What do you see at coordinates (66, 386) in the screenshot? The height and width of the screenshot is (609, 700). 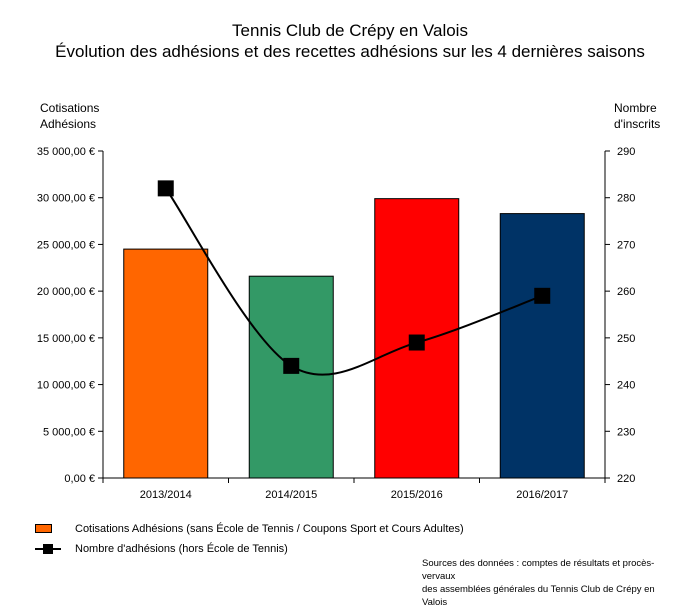 I see `left-tick-label: 10 000,00 €` at bounding box center [66, 386].